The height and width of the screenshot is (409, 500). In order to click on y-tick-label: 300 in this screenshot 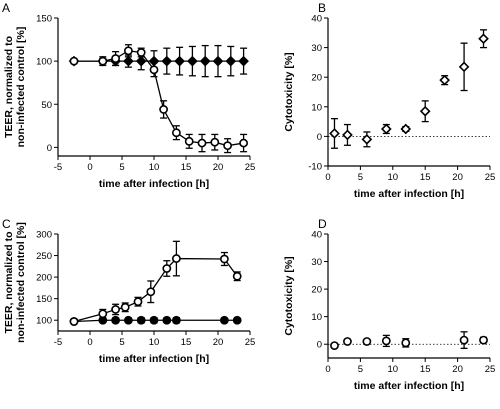, I will do `click(44, 235)`.